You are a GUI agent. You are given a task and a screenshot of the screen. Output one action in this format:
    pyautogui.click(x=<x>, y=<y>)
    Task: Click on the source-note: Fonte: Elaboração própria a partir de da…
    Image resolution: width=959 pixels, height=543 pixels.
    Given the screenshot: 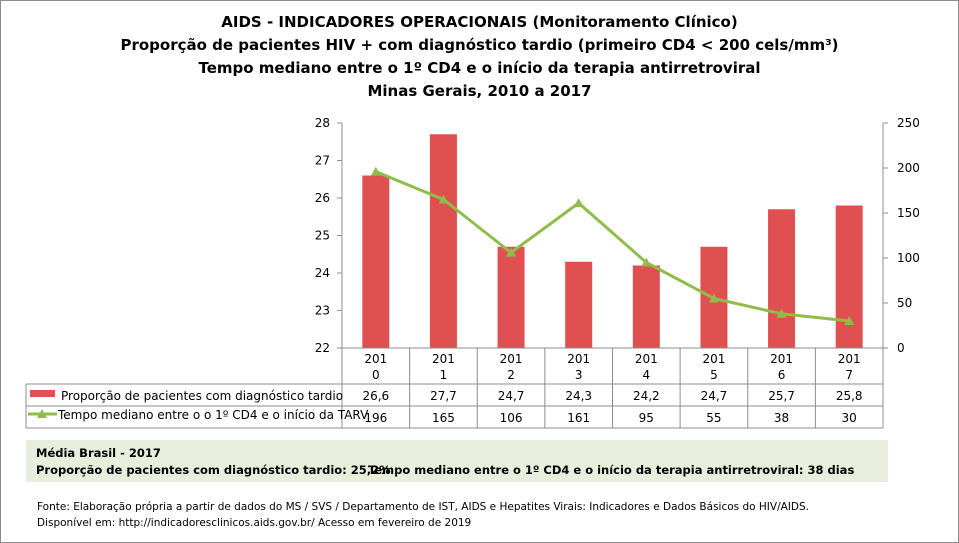 What is the action you would take?
    pyautogui.click(x=423, y=515)
    